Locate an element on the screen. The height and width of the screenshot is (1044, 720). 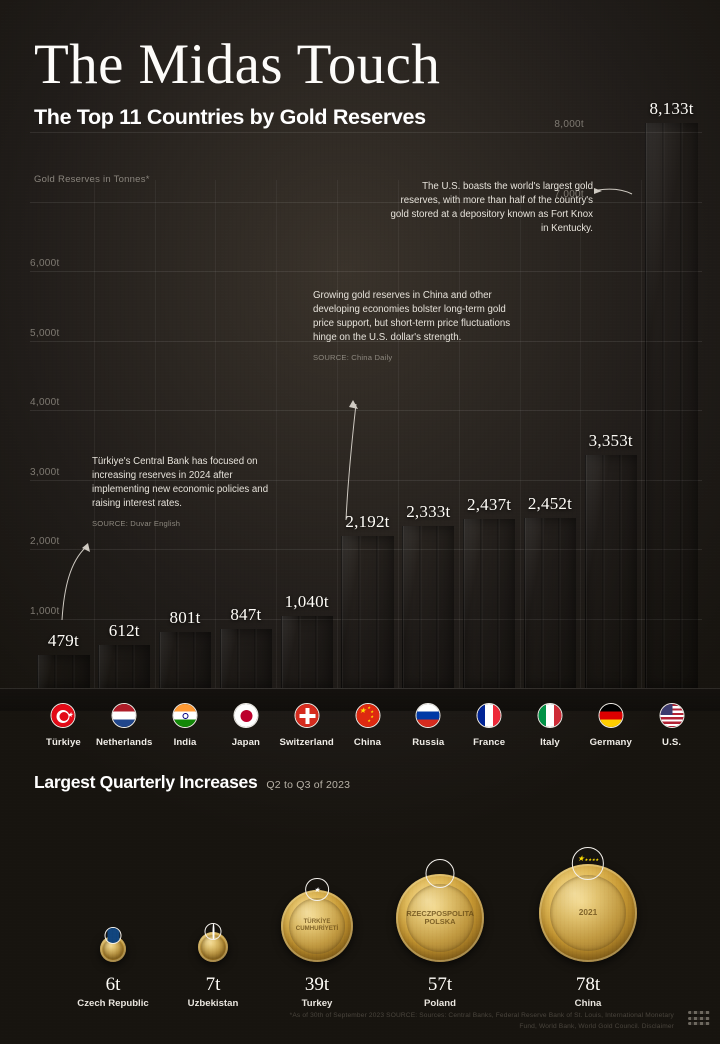
quarterly-country-label: Poland is located at coordinates (440, 1003).